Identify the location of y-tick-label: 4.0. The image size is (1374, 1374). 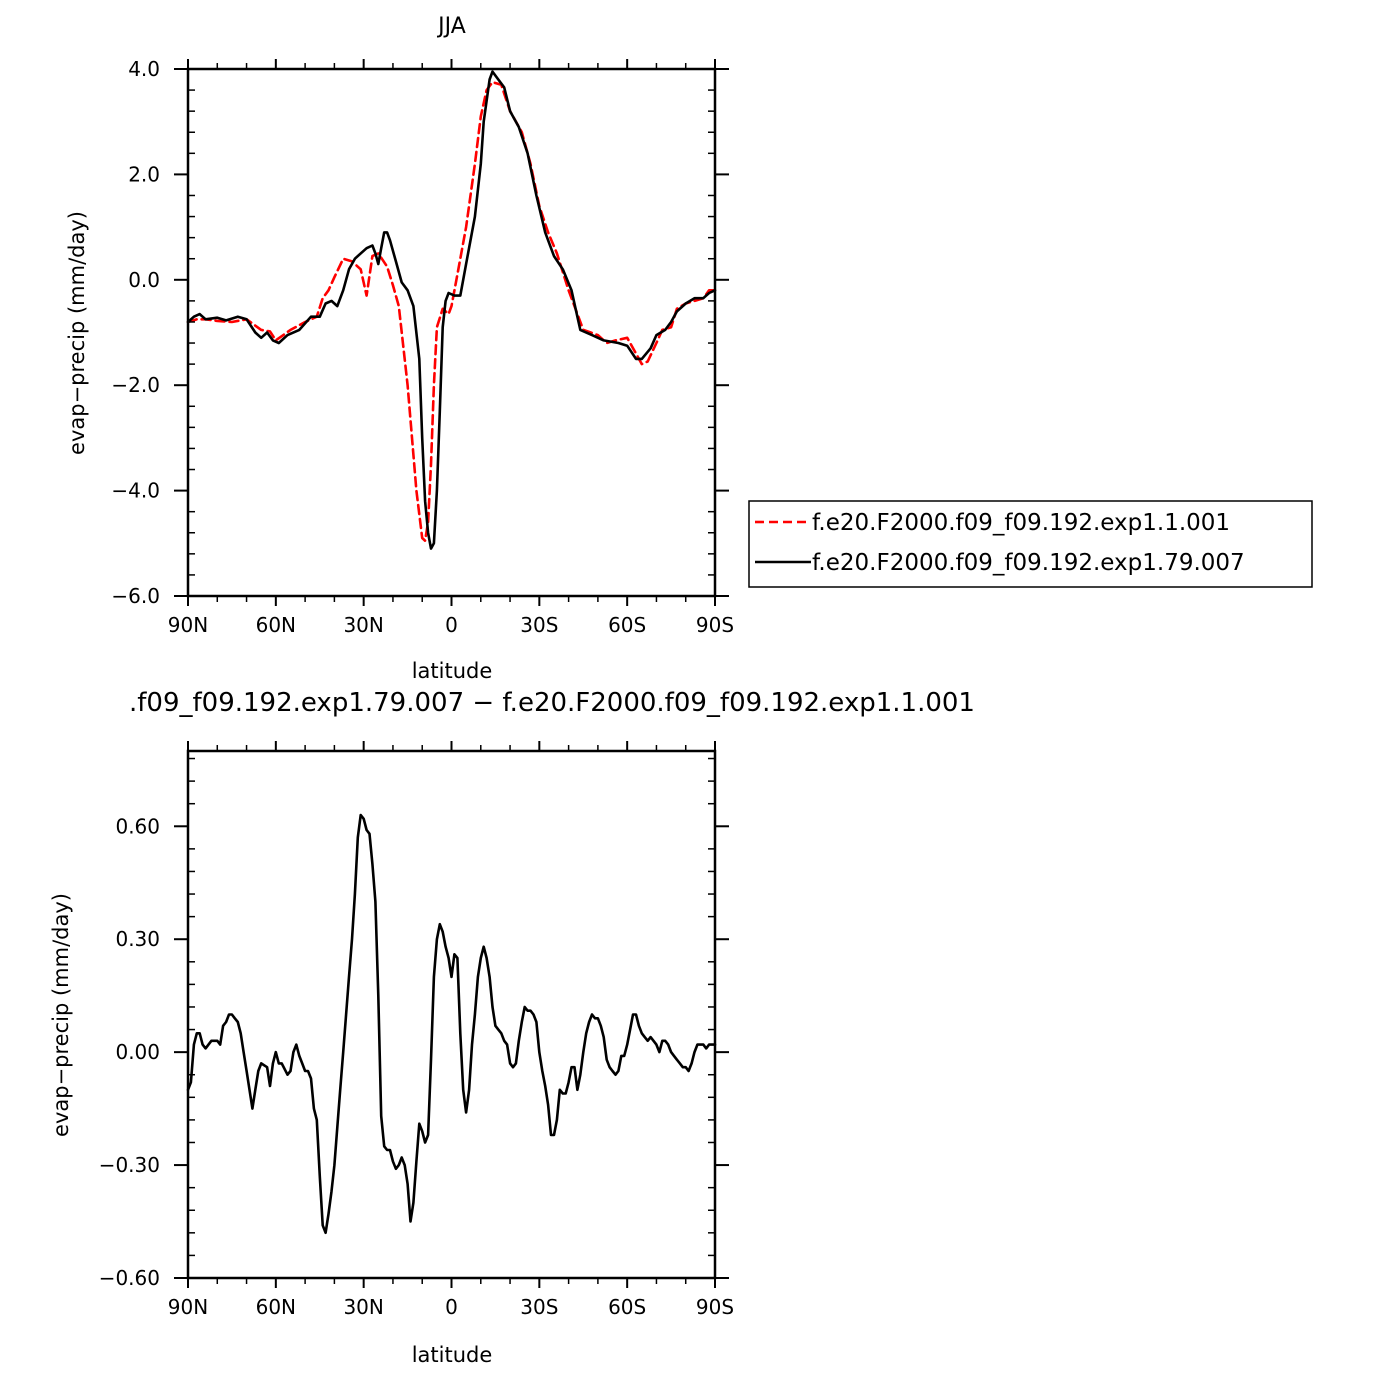
(144, 69).